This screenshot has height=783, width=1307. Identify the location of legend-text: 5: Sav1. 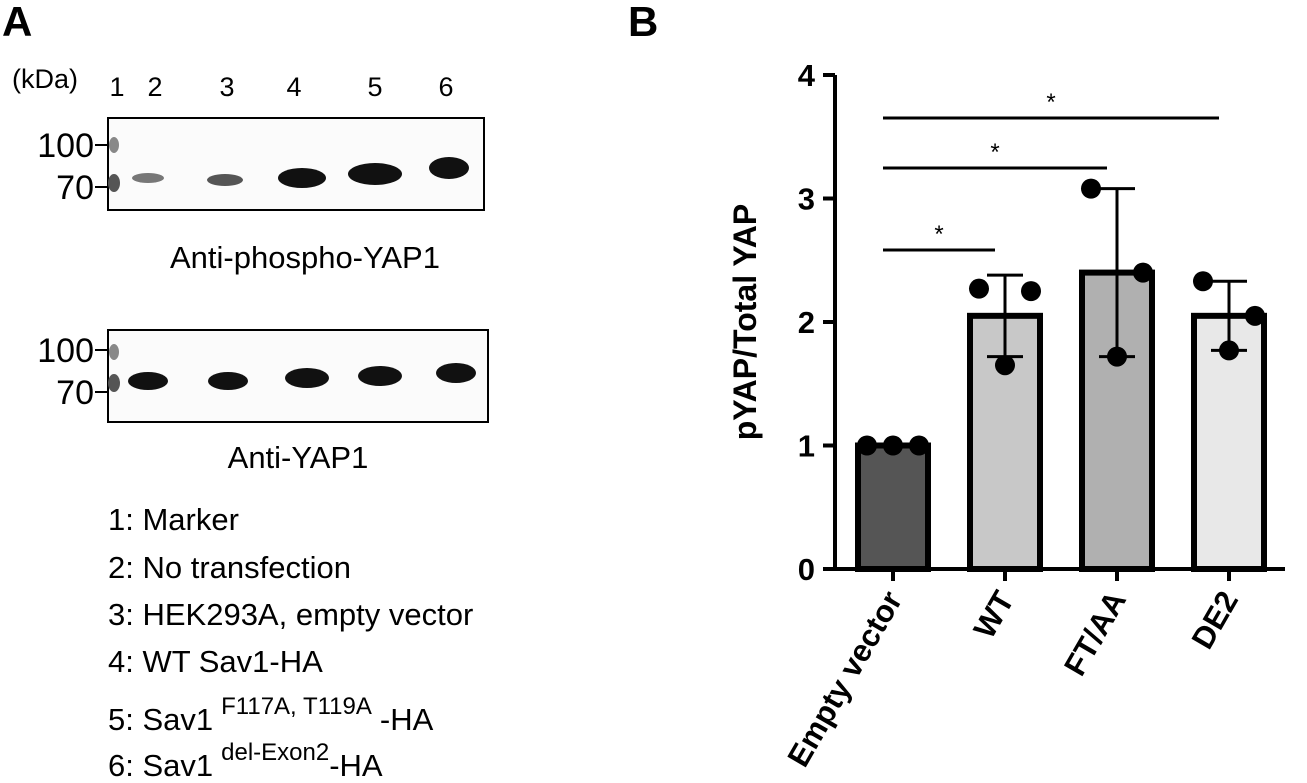
(160, 719).